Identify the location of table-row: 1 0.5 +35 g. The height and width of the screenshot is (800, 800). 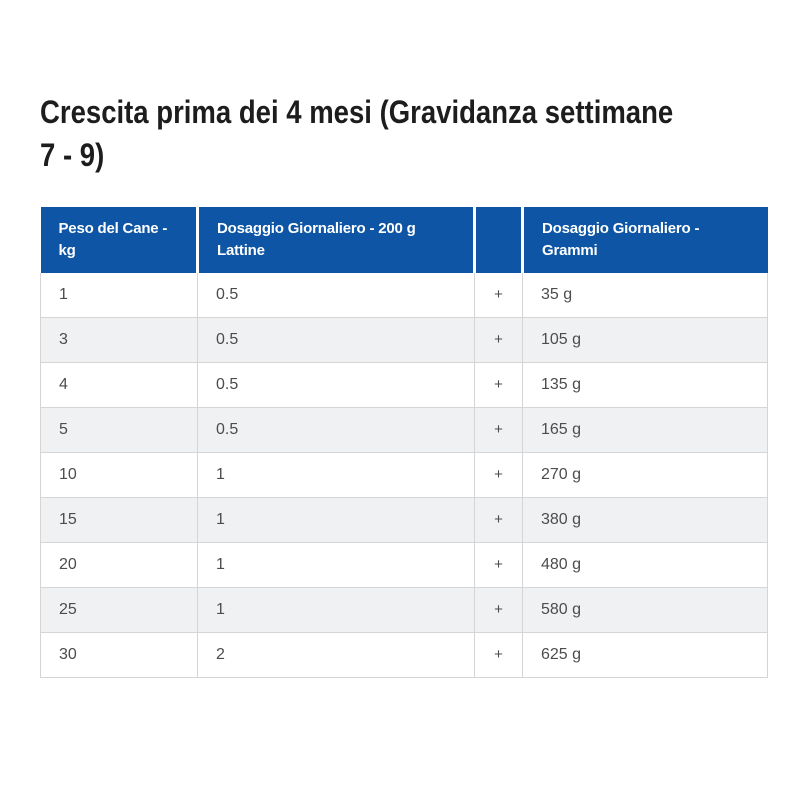
(404, 295).